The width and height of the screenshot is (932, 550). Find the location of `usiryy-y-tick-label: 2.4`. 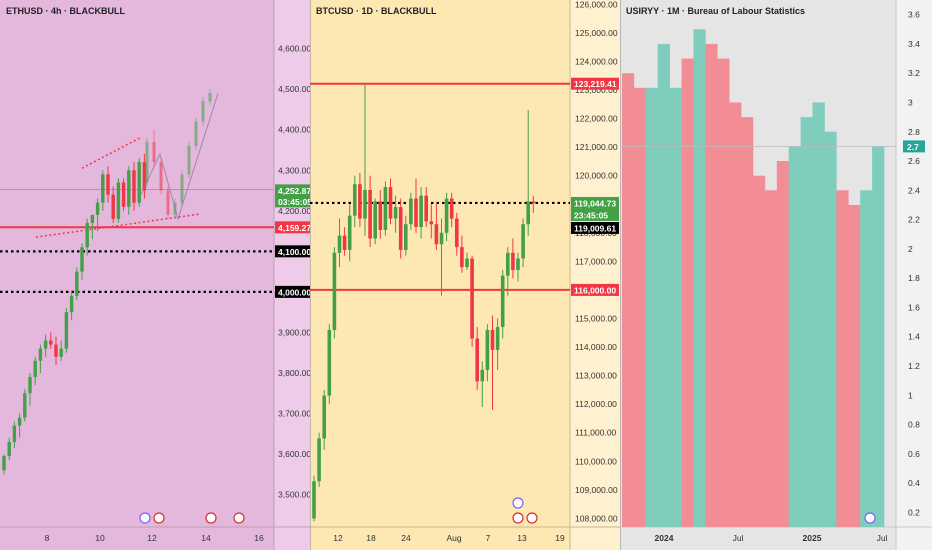

usiryy-y-tick-label: 2.4 is located at coordinates (914, 190).